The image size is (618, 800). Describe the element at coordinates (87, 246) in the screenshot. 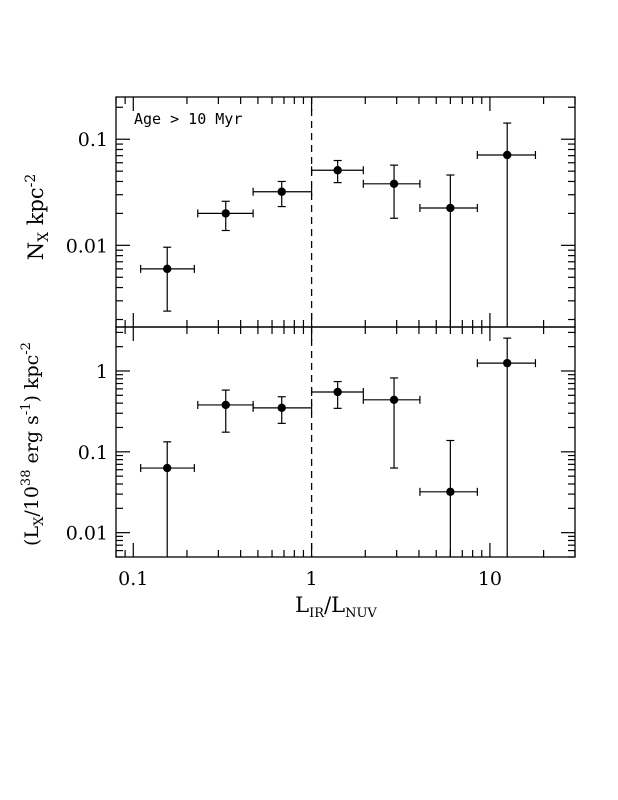

I see `top-y-tick-label: 0.01` at that location.